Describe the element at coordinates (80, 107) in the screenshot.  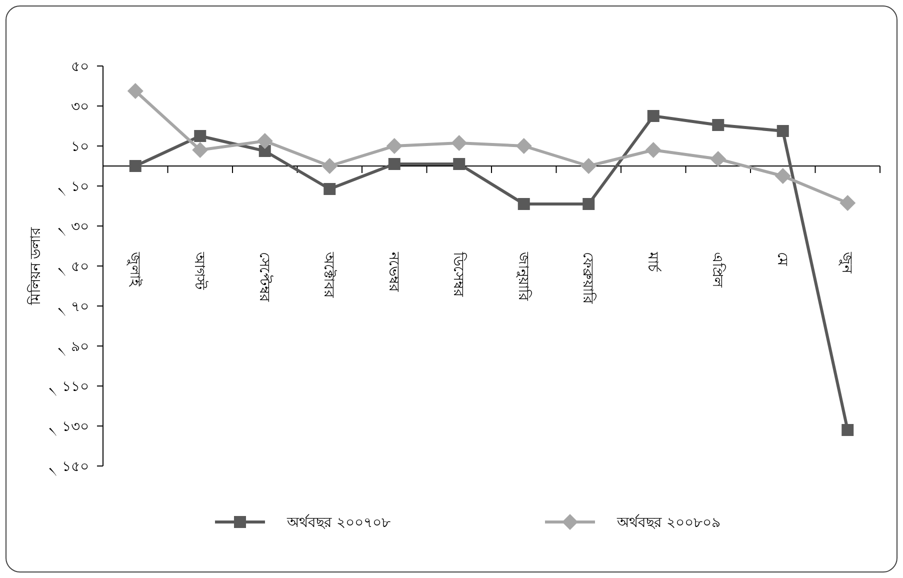
I see `y-tick-label: ৩০` at that location.